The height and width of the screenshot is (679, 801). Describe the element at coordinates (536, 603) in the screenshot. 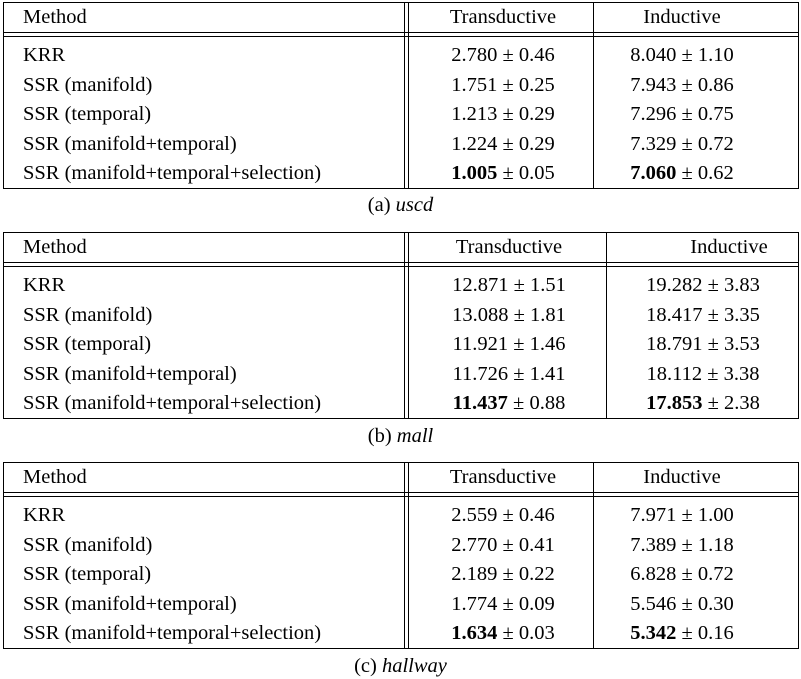

I see `std-value: 0.09` at that location.